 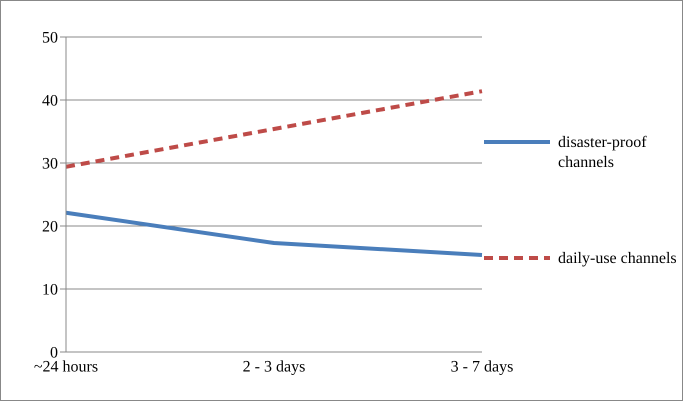 I want to click on y-tick-label: 40, so click(x=50, y=101).